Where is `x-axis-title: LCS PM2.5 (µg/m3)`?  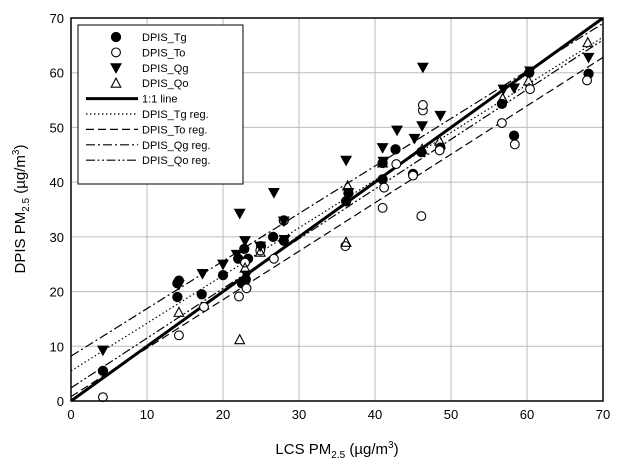
x-axis-title: LCS PM2.5 (µg/m3) is located at coordinates (336, 450).